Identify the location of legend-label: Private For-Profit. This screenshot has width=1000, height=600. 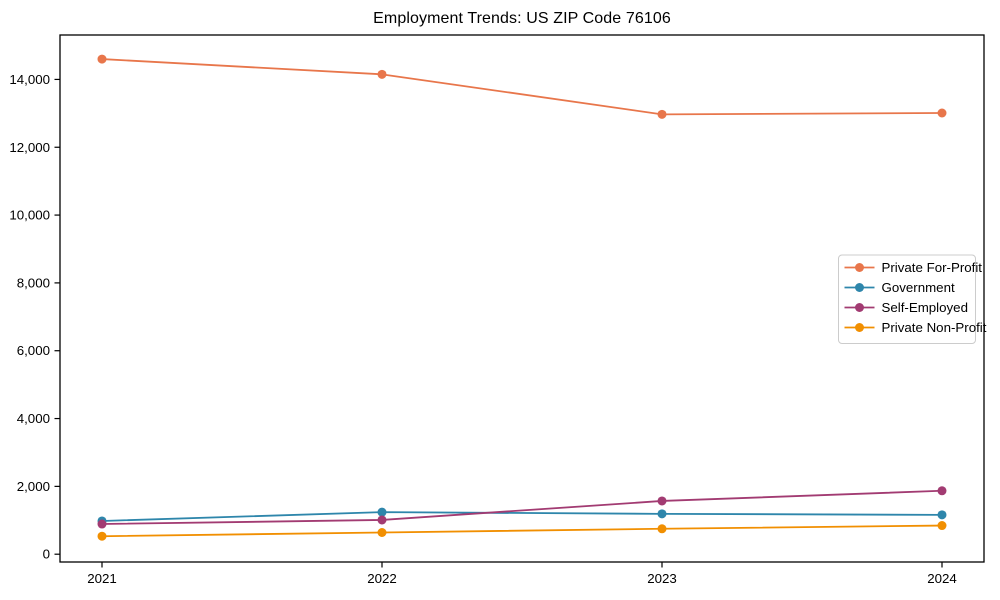
(932, 267).